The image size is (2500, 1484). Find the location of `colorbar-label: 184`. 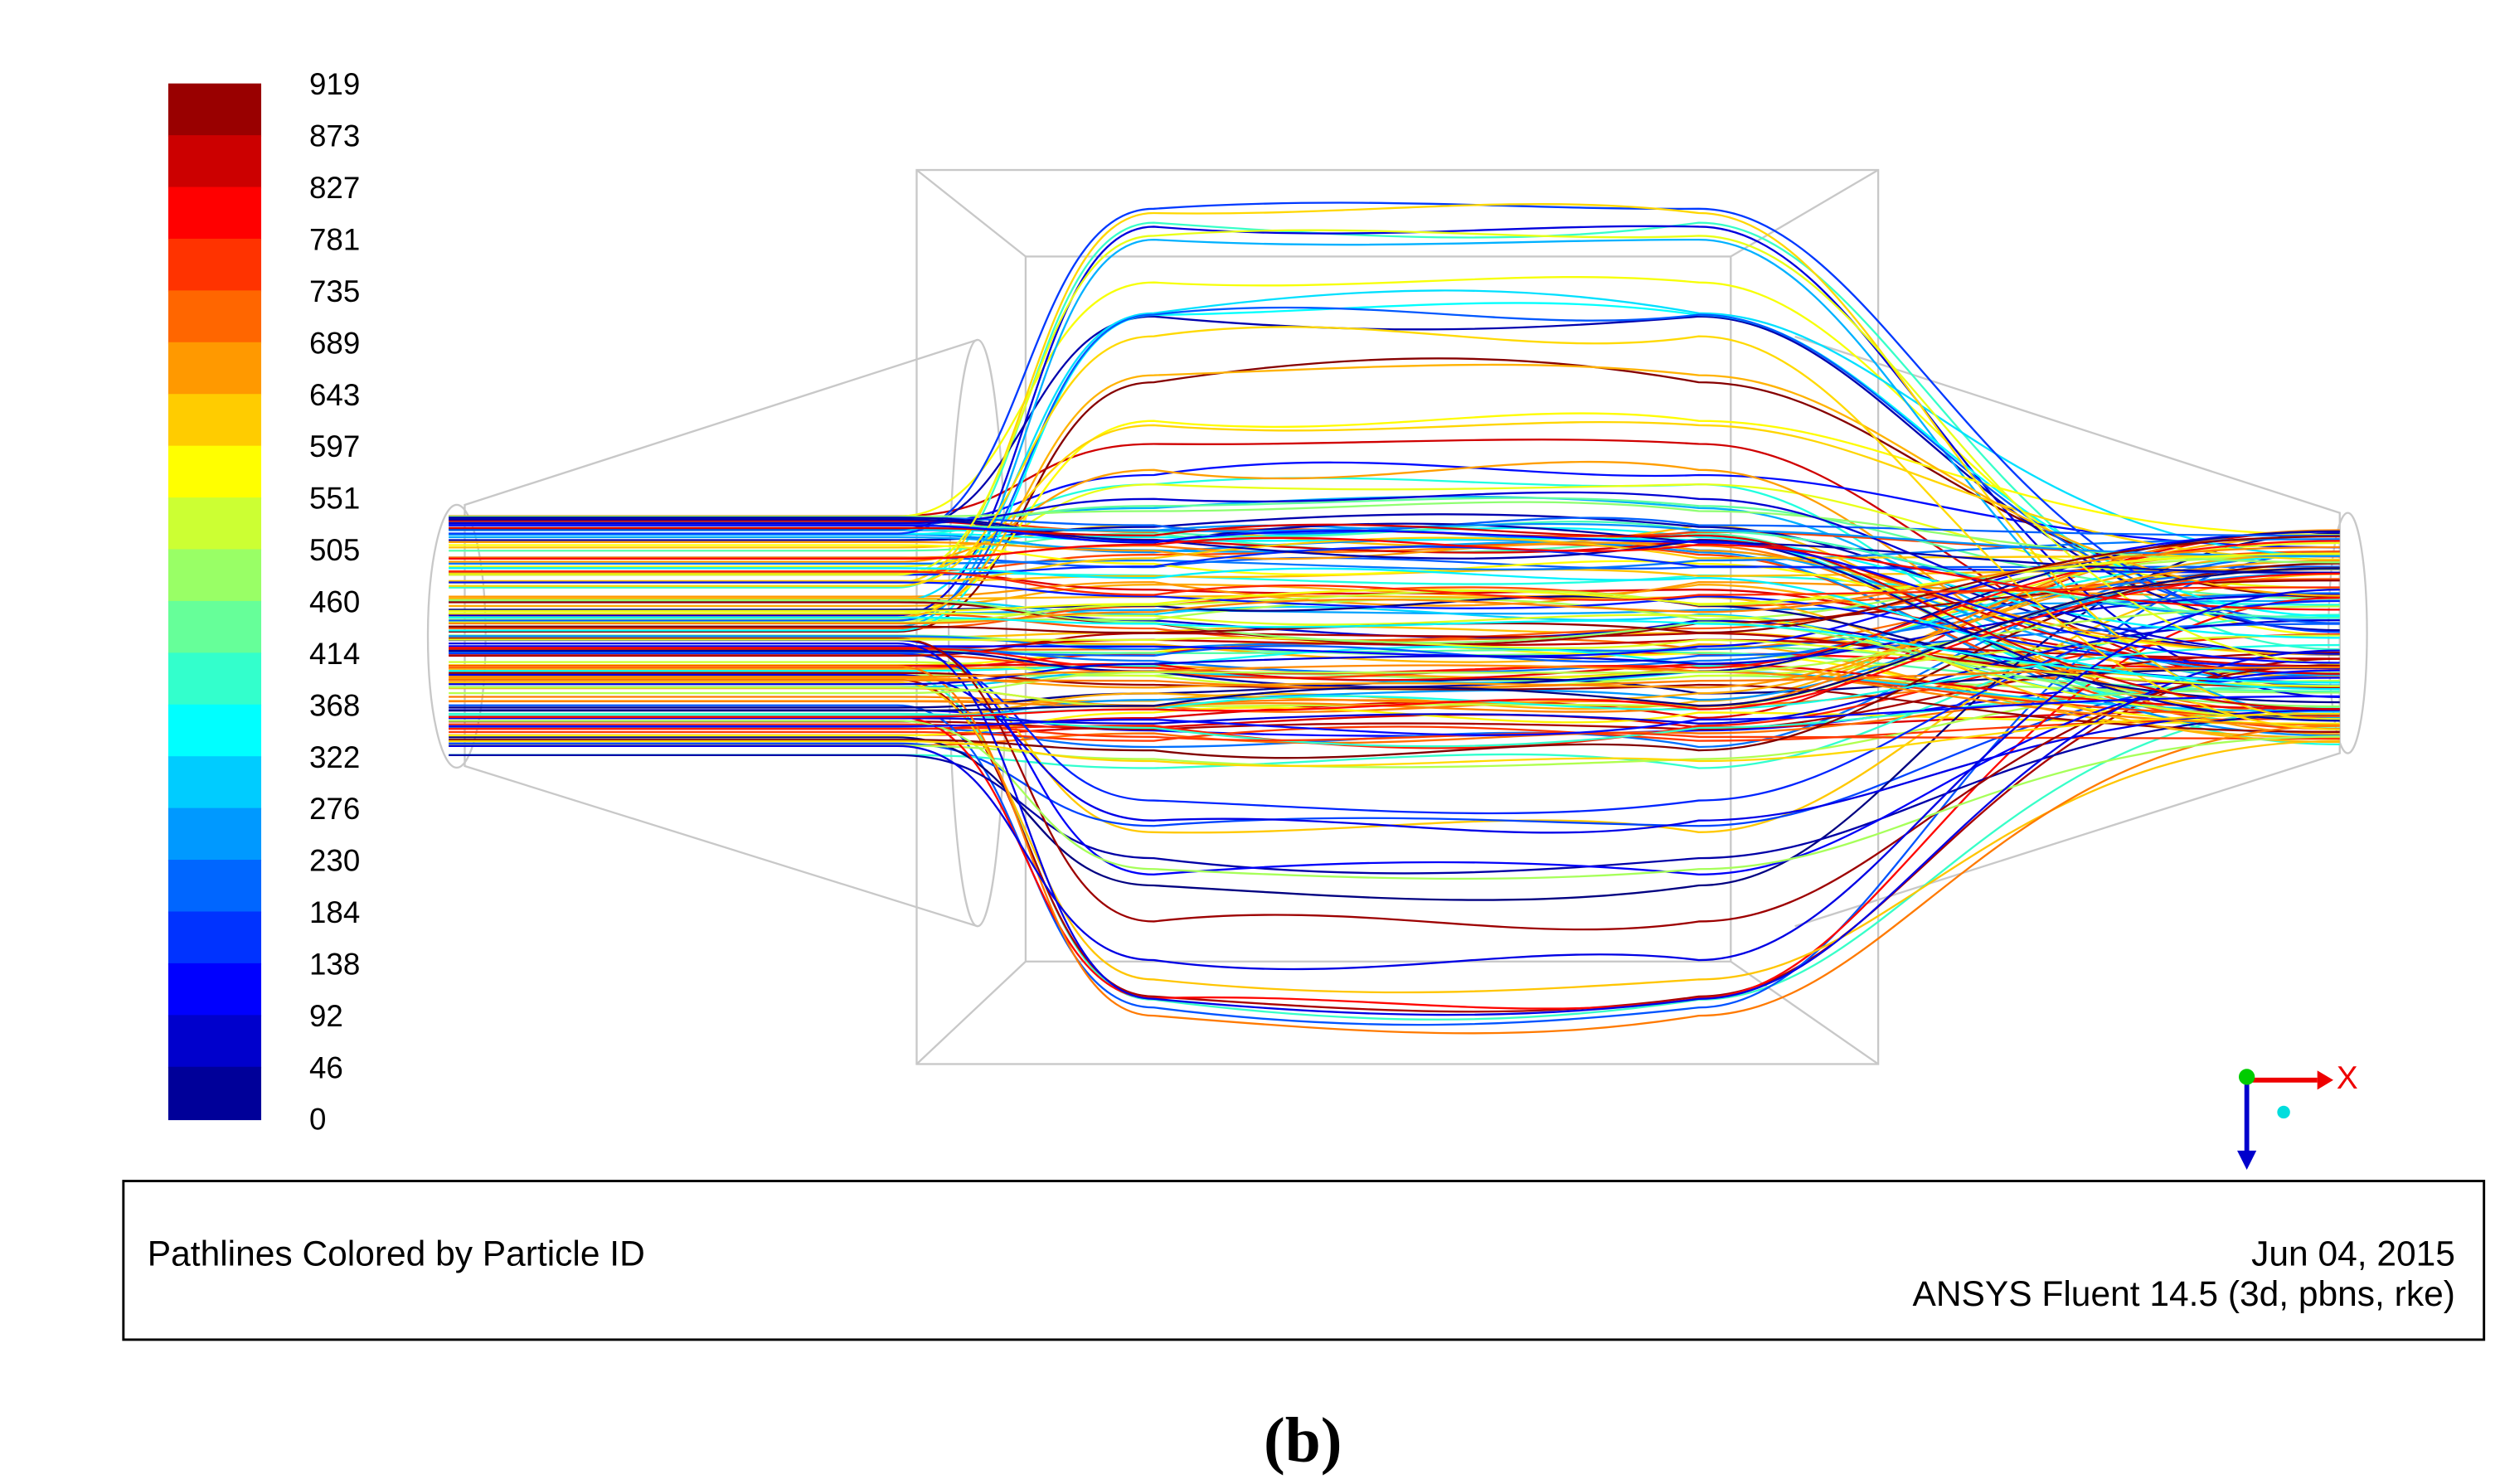

colorbar-label: 184 is located at coordinates (334, 912).